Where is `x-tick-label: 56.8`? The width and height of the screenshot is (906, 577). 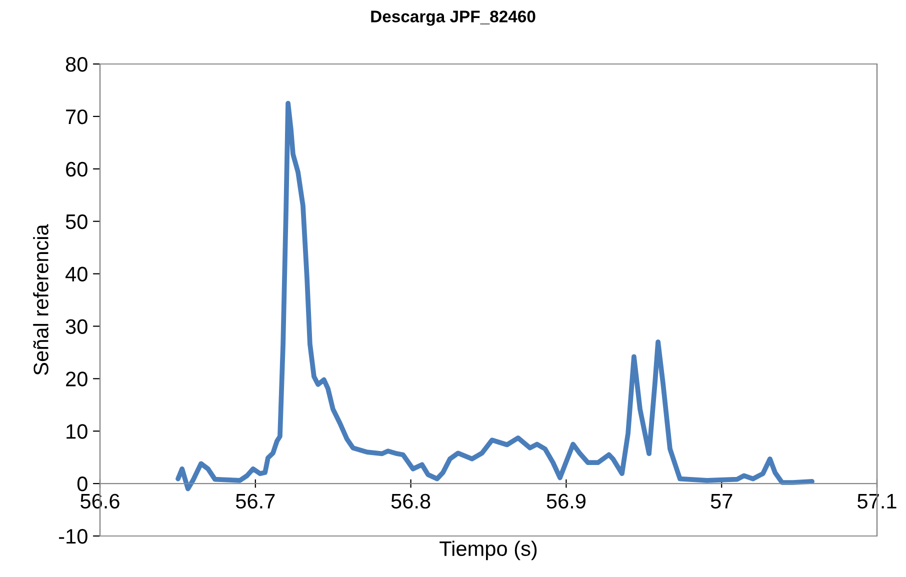
x-tick-label: 56.8 is located at coordinates (410, 501).